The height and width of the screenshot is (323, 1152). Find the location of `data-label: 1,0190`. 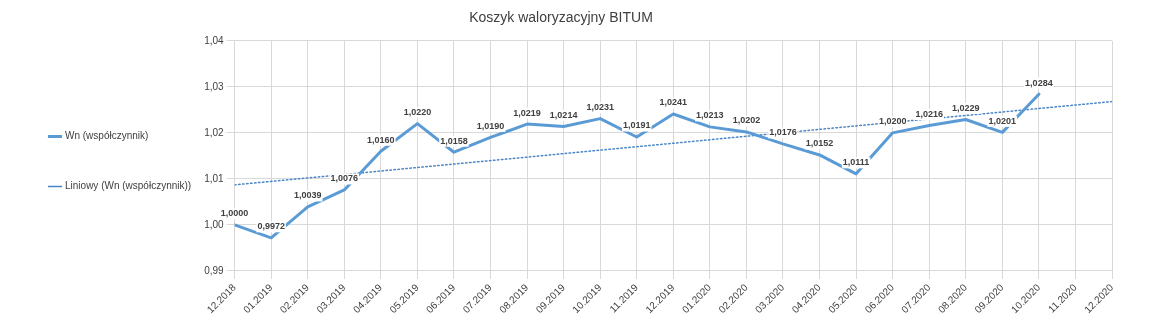

data-label: 1,0190 is located at coordinates (490, 125).